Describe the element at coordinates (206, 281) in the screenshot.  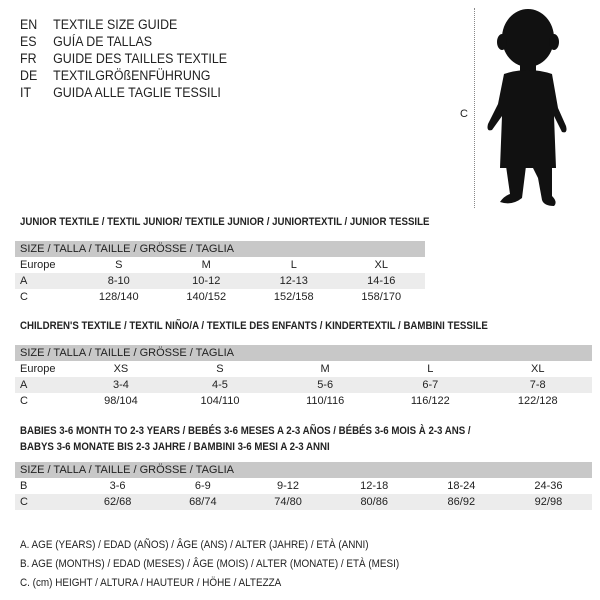
I see `table-cell: 10-12` at that location.